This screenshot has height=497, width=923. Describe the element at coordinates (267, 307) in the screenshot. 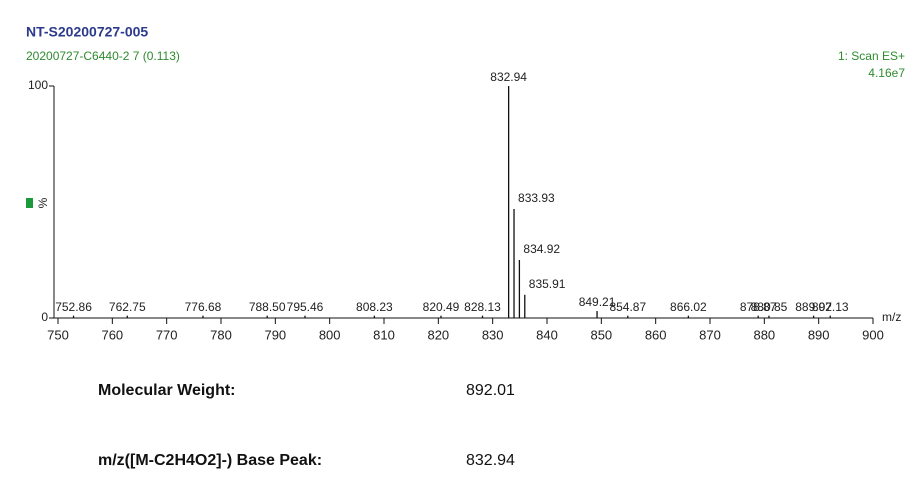

I see `peak-label: 788.50` at that location.